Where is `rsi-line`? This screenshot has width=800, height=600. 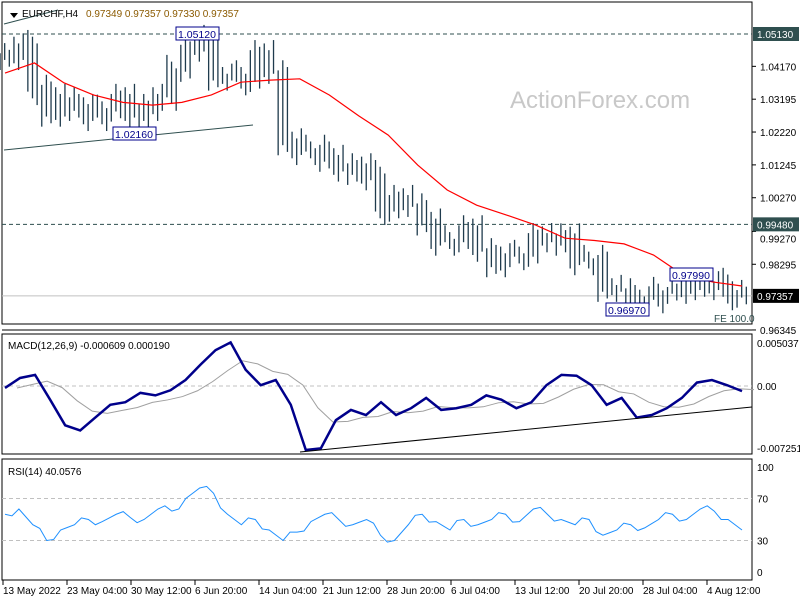
rsi-line is located at coordinates (373, 514).